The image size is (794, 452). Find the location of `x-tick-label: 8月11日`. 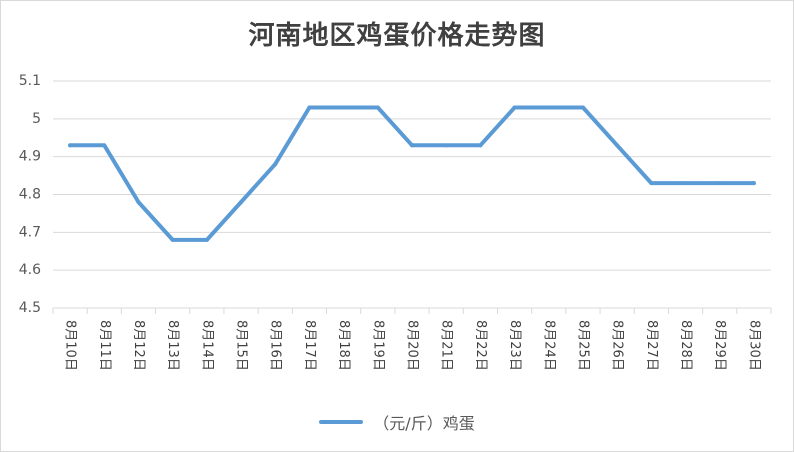

x-tick-label: 8月11日 is located at coordinates (104, 345).